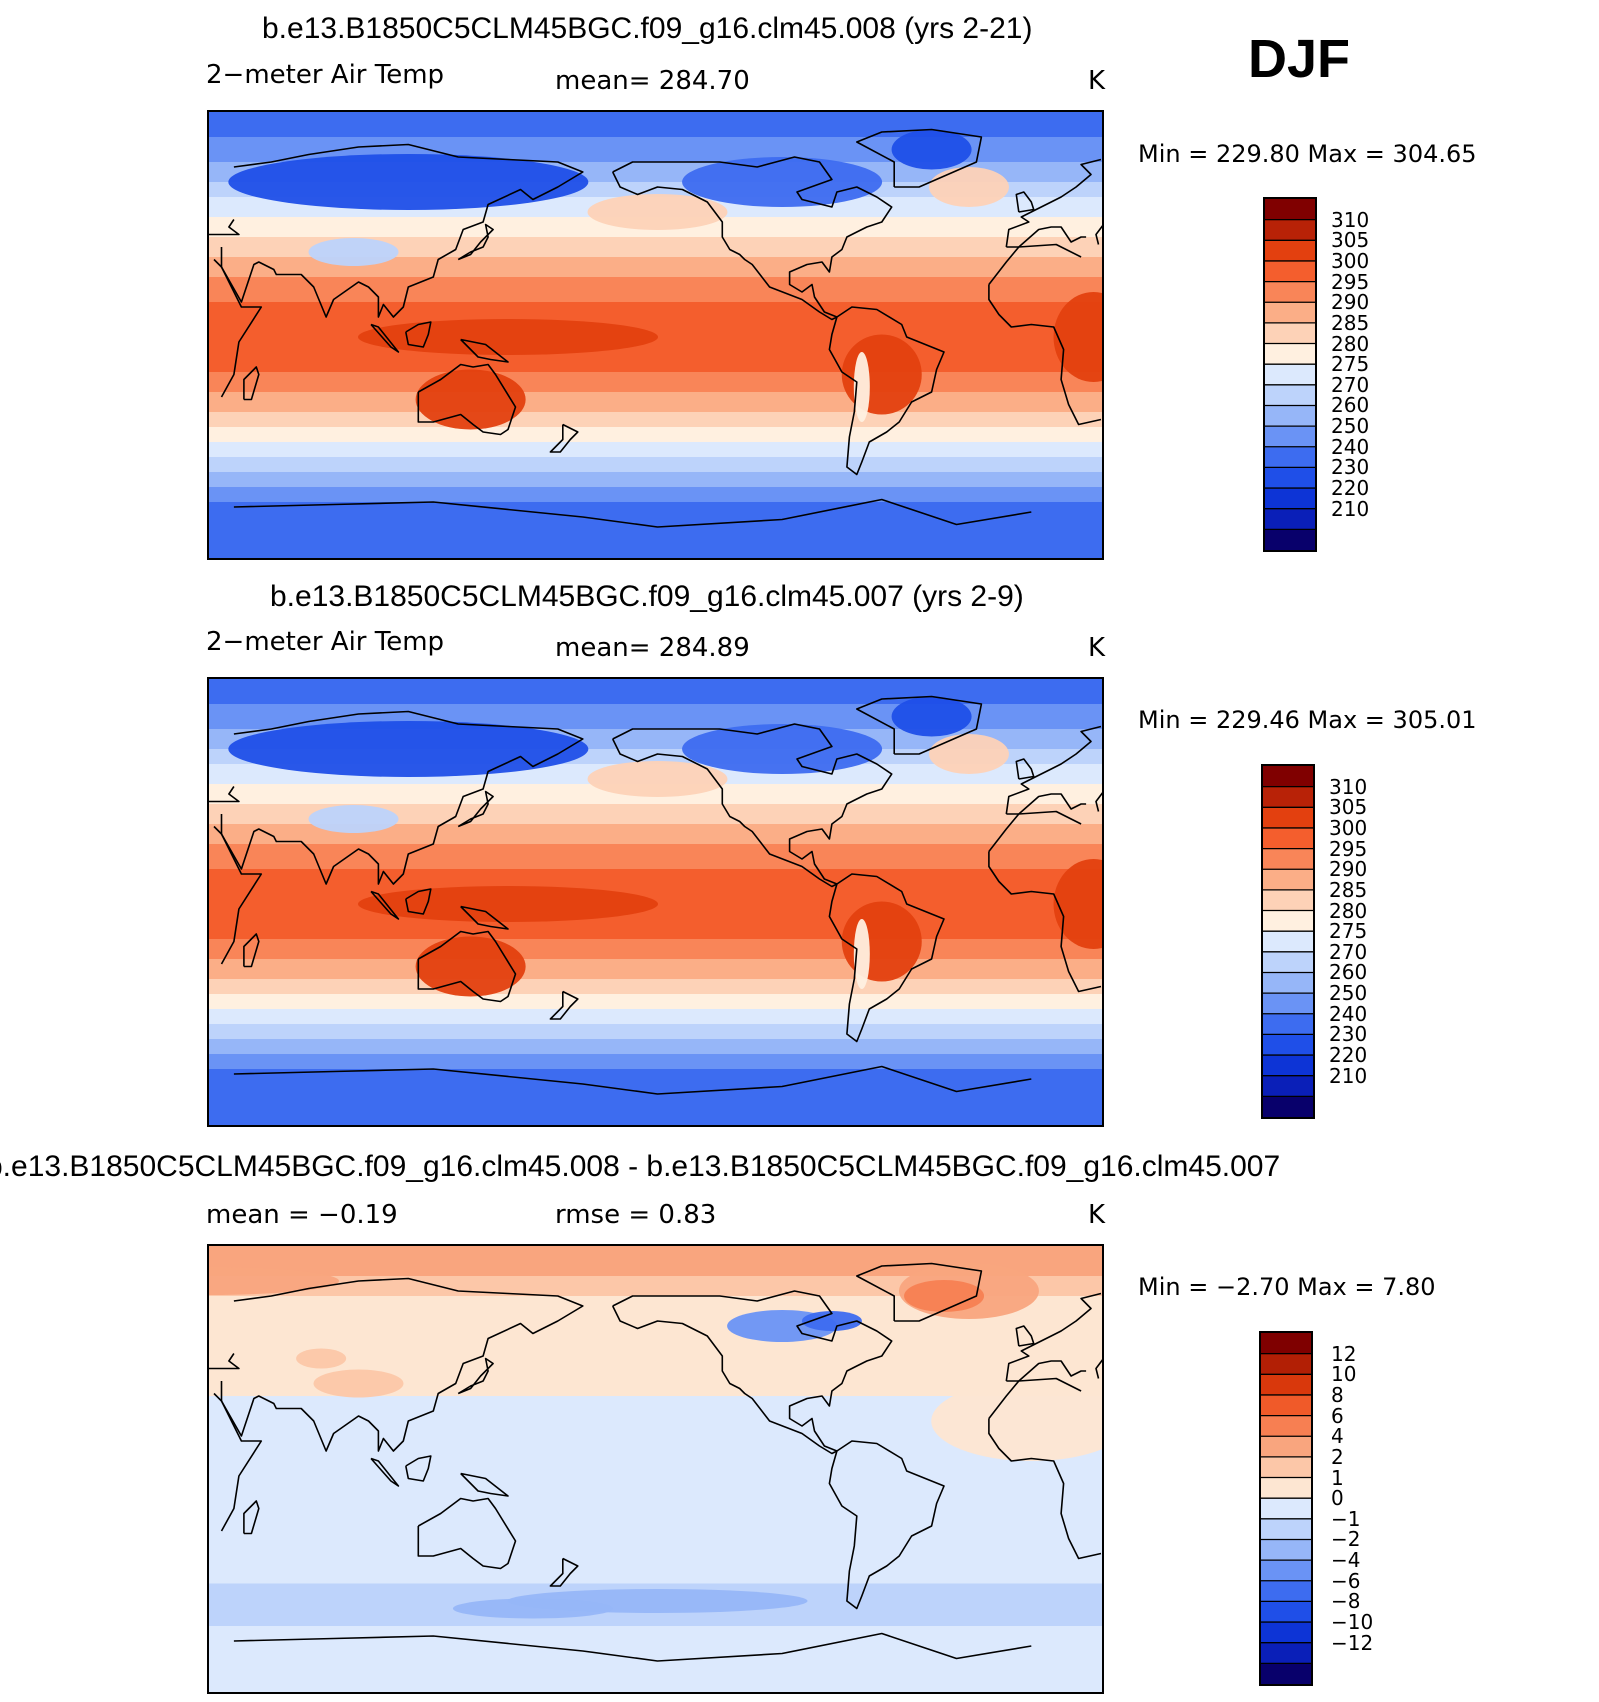 This screenshot has height=1702, width=1599. What do you see at coordinates (1350, 384) in the screenshot?
I see `colorbar-tick-label: 270` at bounding box center [1350, 384].